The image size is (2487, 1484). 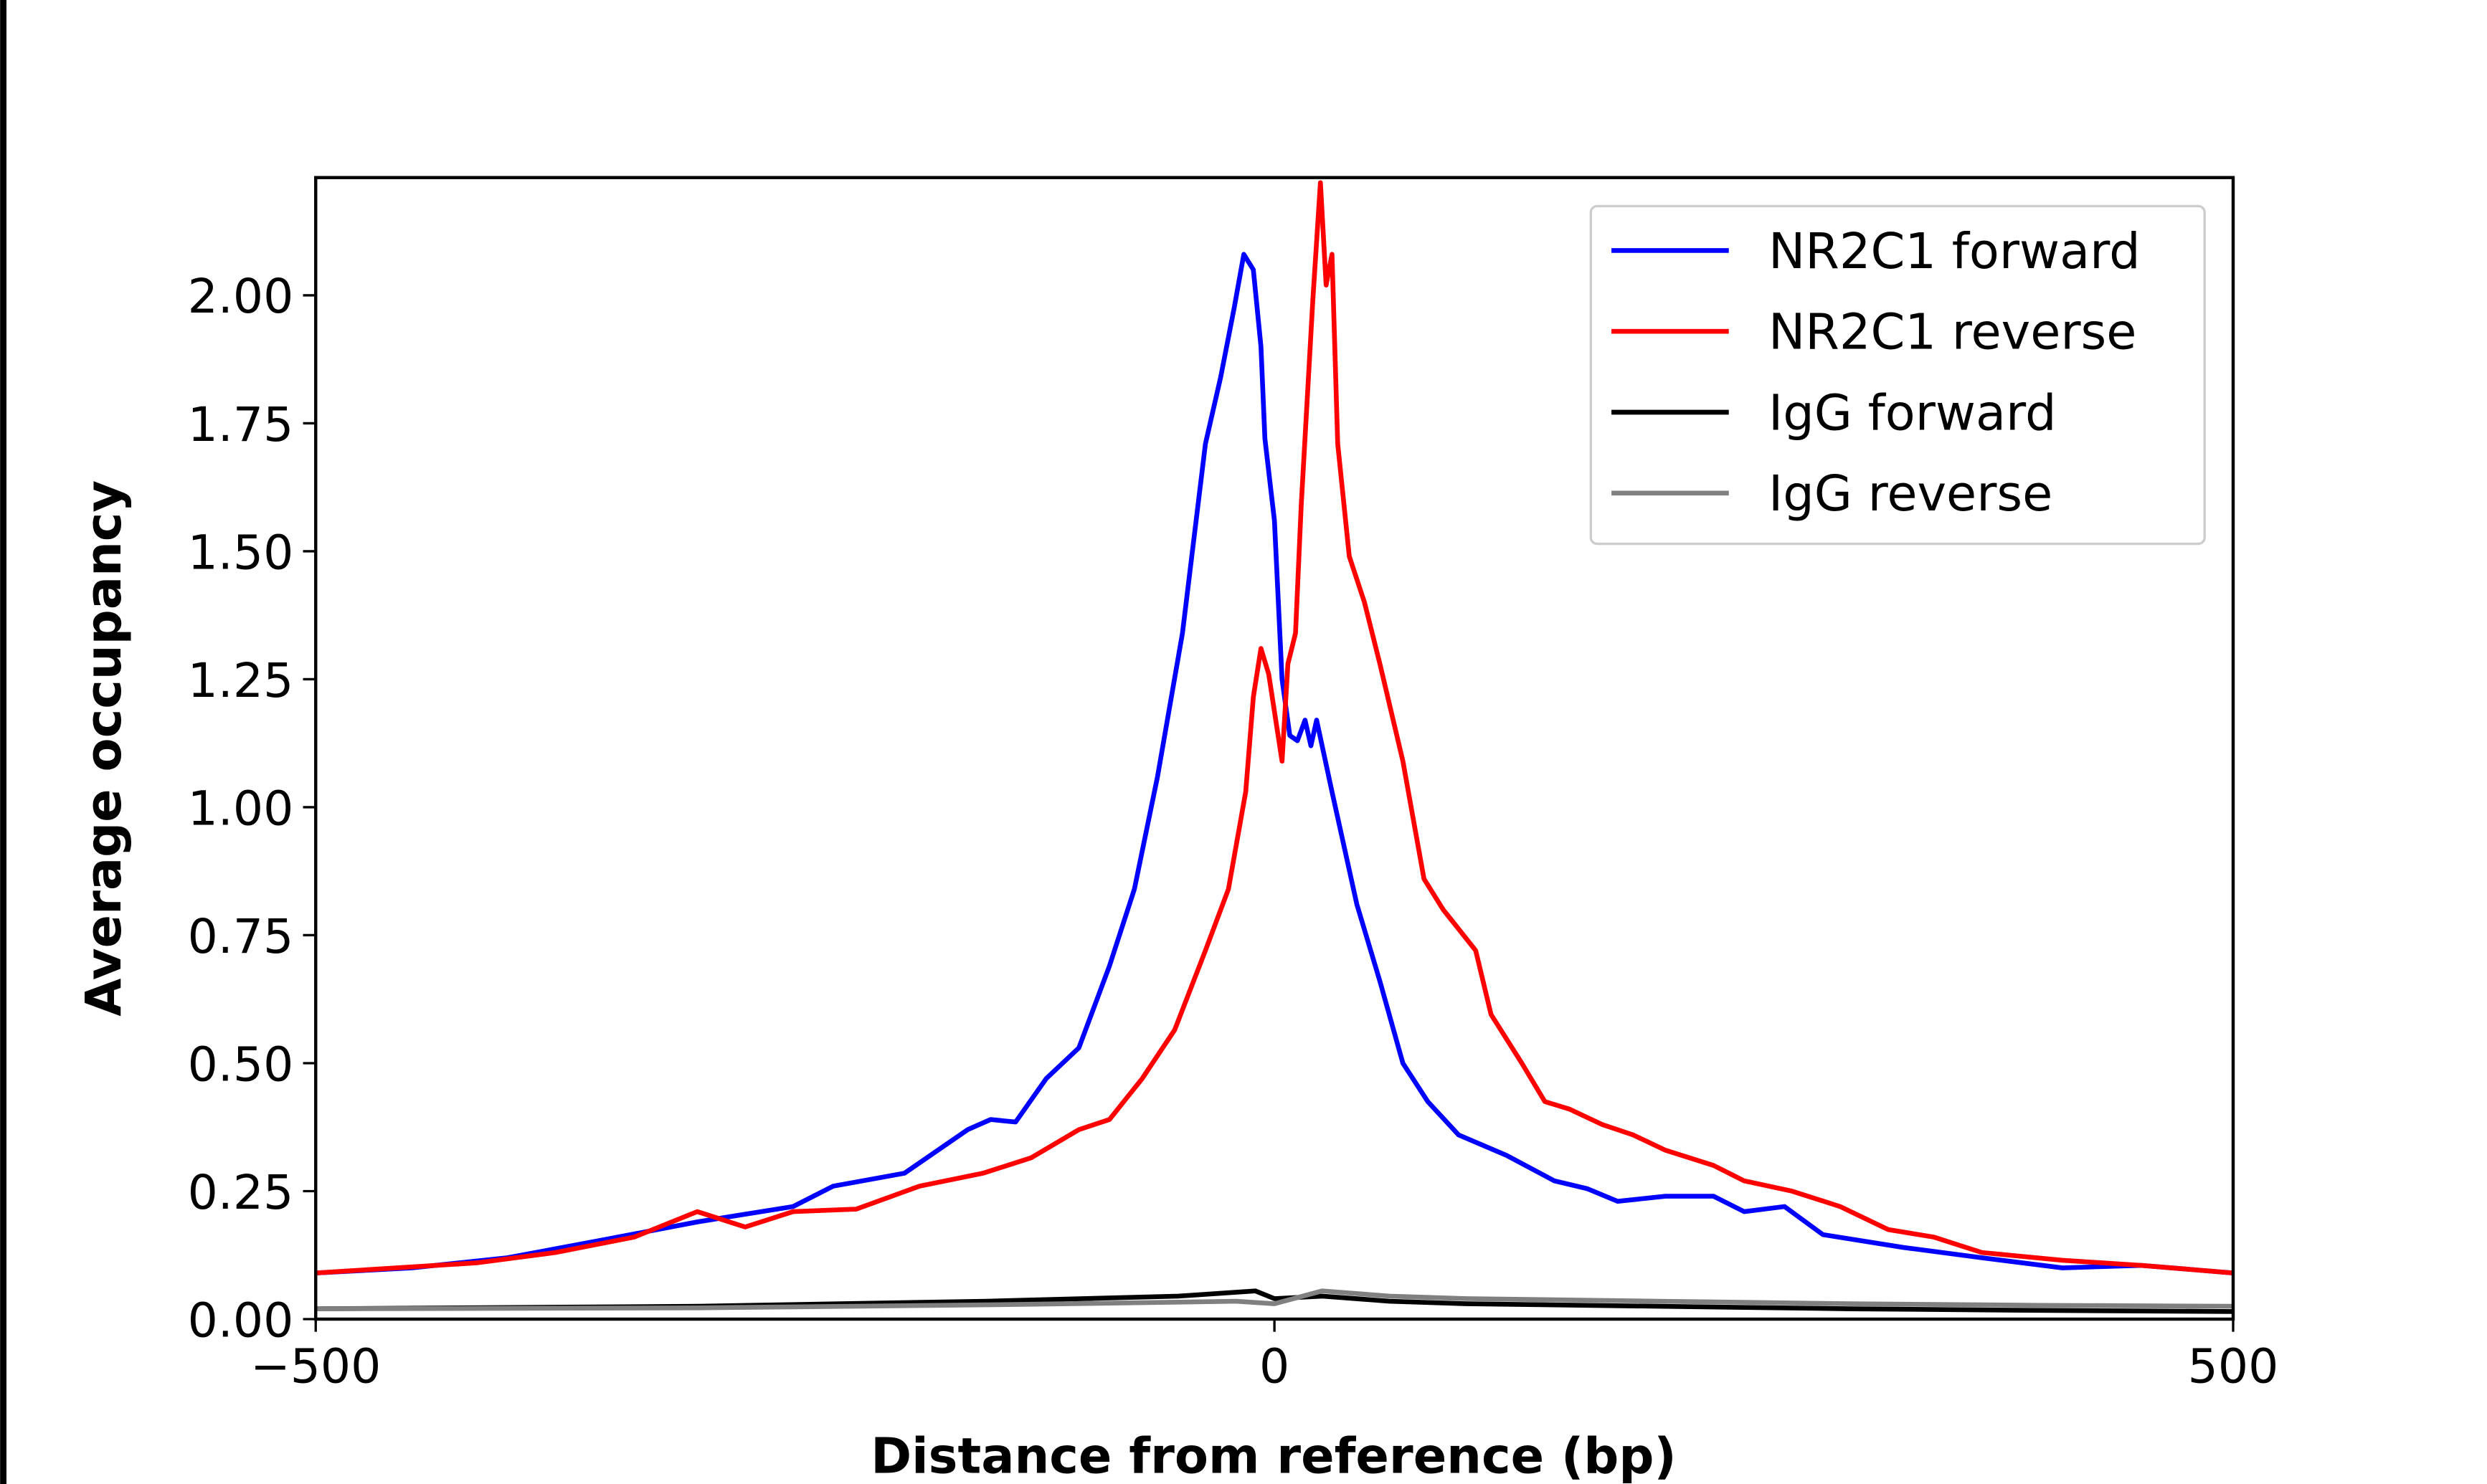 What do you see at coordinates (241, 808) in the screenshot?
I see `y-tick-label: 1.00` at bounding box center [241, 808].